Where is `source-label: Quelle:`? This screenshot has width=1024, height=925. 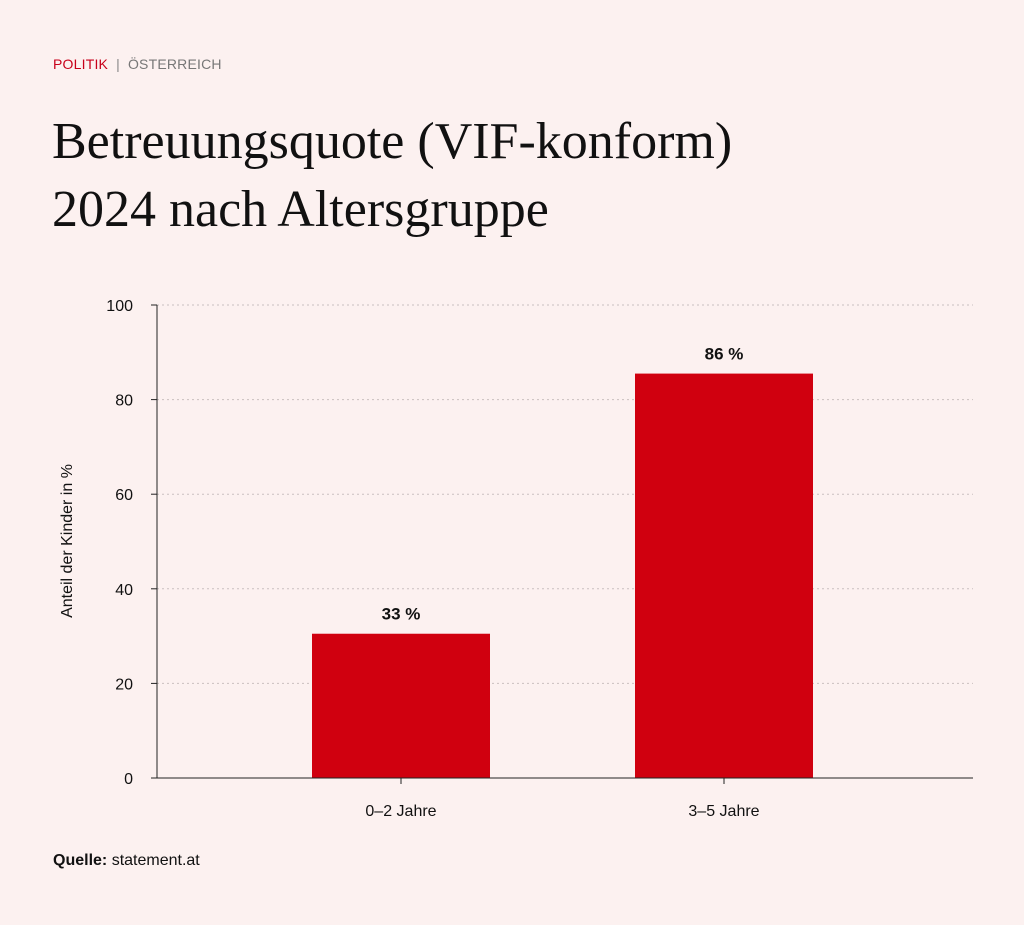 source-label: Quelle: is located at coordinates (80, 860).